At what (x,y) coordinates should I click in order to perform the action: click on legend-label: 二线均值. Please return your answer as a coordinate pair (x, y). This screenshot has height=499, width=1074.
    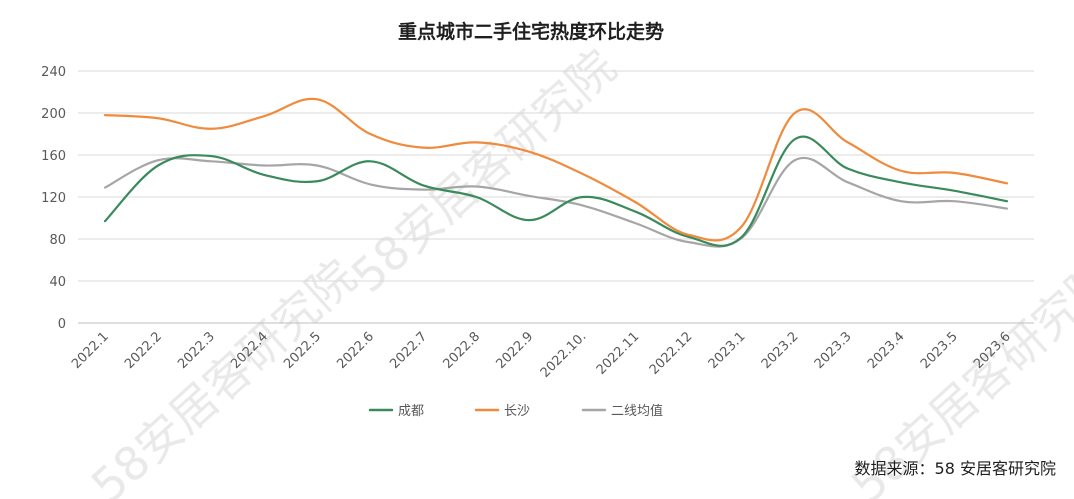
    Looking at the image, I should click on (637, 411).